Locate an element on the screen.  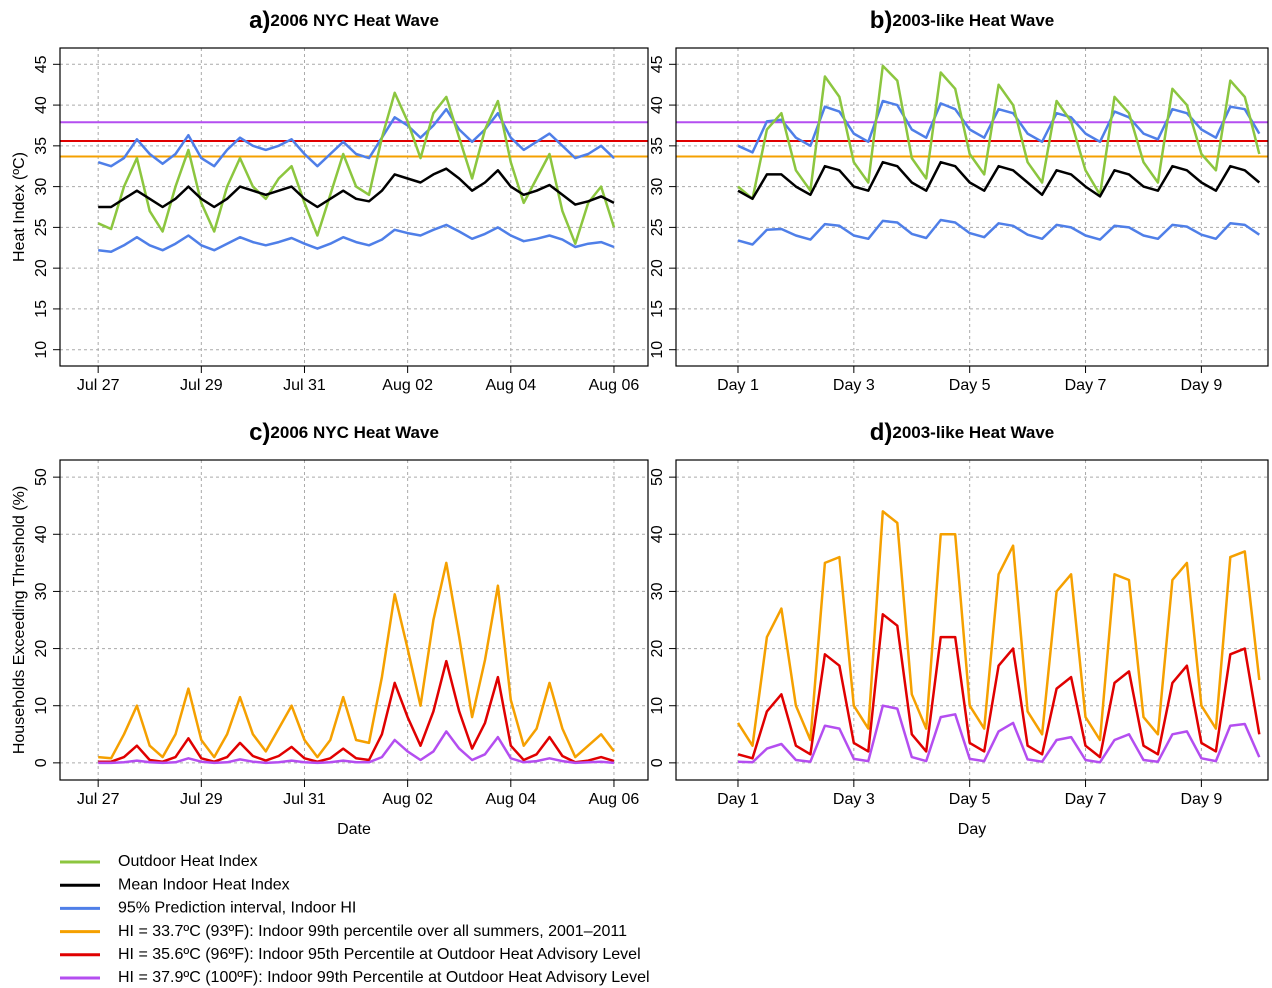
y-axis-title: Heat Index (ºC) is located at coordinates (19, 207).